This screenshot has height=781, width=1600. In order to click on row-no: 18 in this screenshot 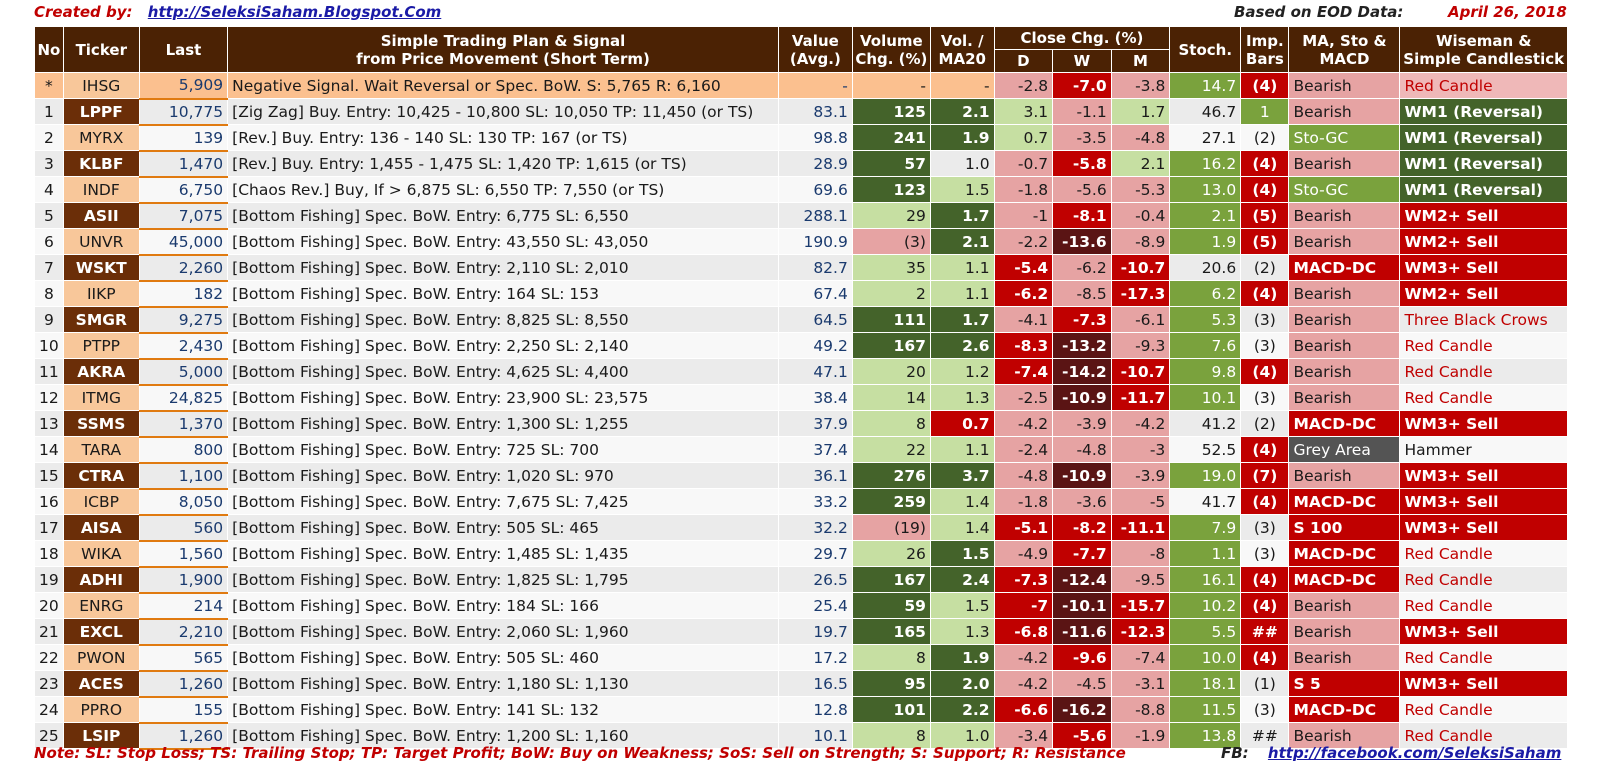, I will do `click(49, 553)`.